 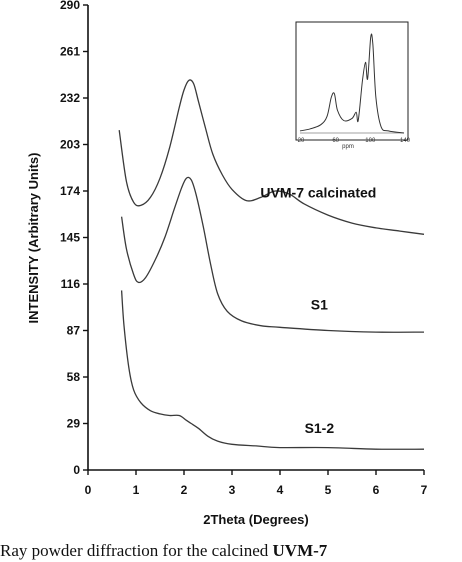 I want to click on y-tick-label: 174, so click(x=70, y=191).